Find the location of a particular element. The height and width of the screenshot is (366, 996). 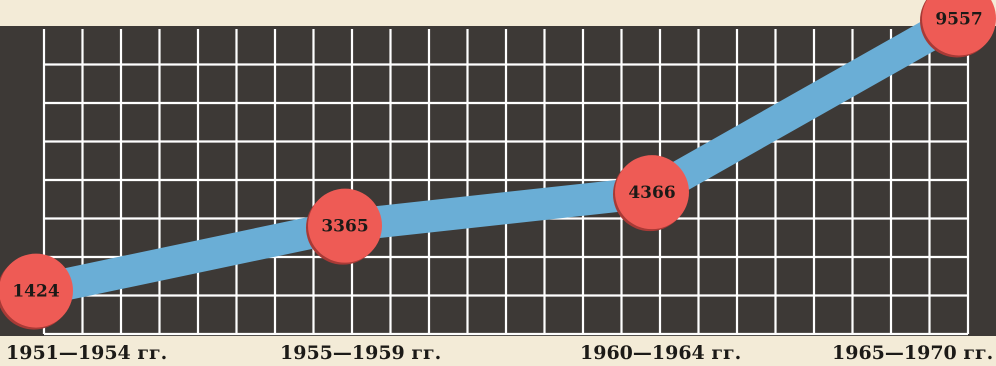

data-label: 1424 is located at coordinates (35, 292).